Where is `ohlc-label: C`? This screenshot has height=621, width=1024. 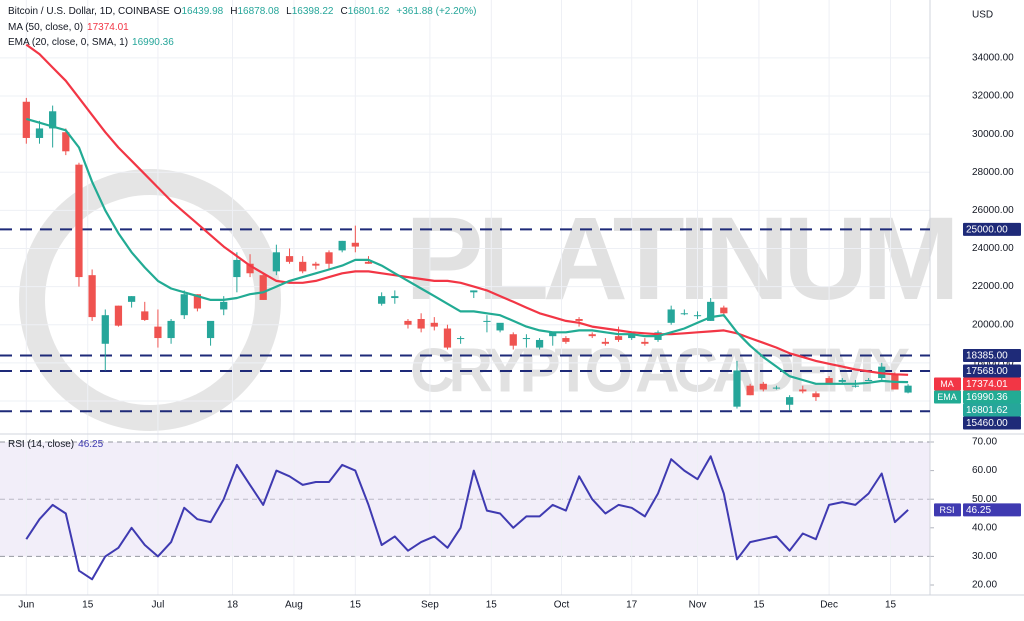 ohlc-label: C is located at coordinates (344, 11).